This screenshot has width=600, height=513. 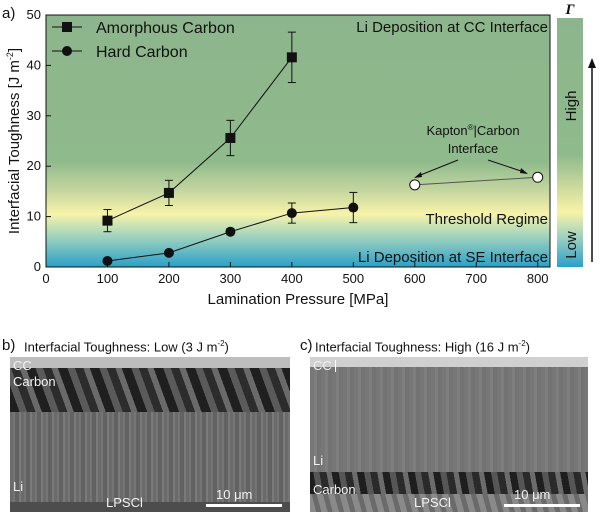 I want to click on sem-b-scalebar-label: 10 μm, so click(x=234, y=494).